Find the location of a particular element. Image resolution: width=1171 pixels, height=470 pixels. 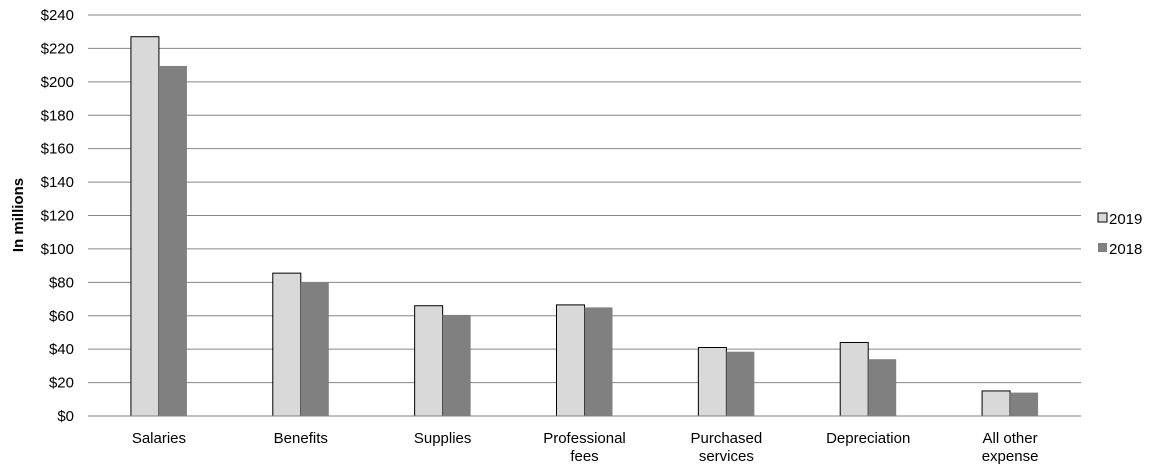

y-tick-label: $40 is located at coordinates (61, 349).